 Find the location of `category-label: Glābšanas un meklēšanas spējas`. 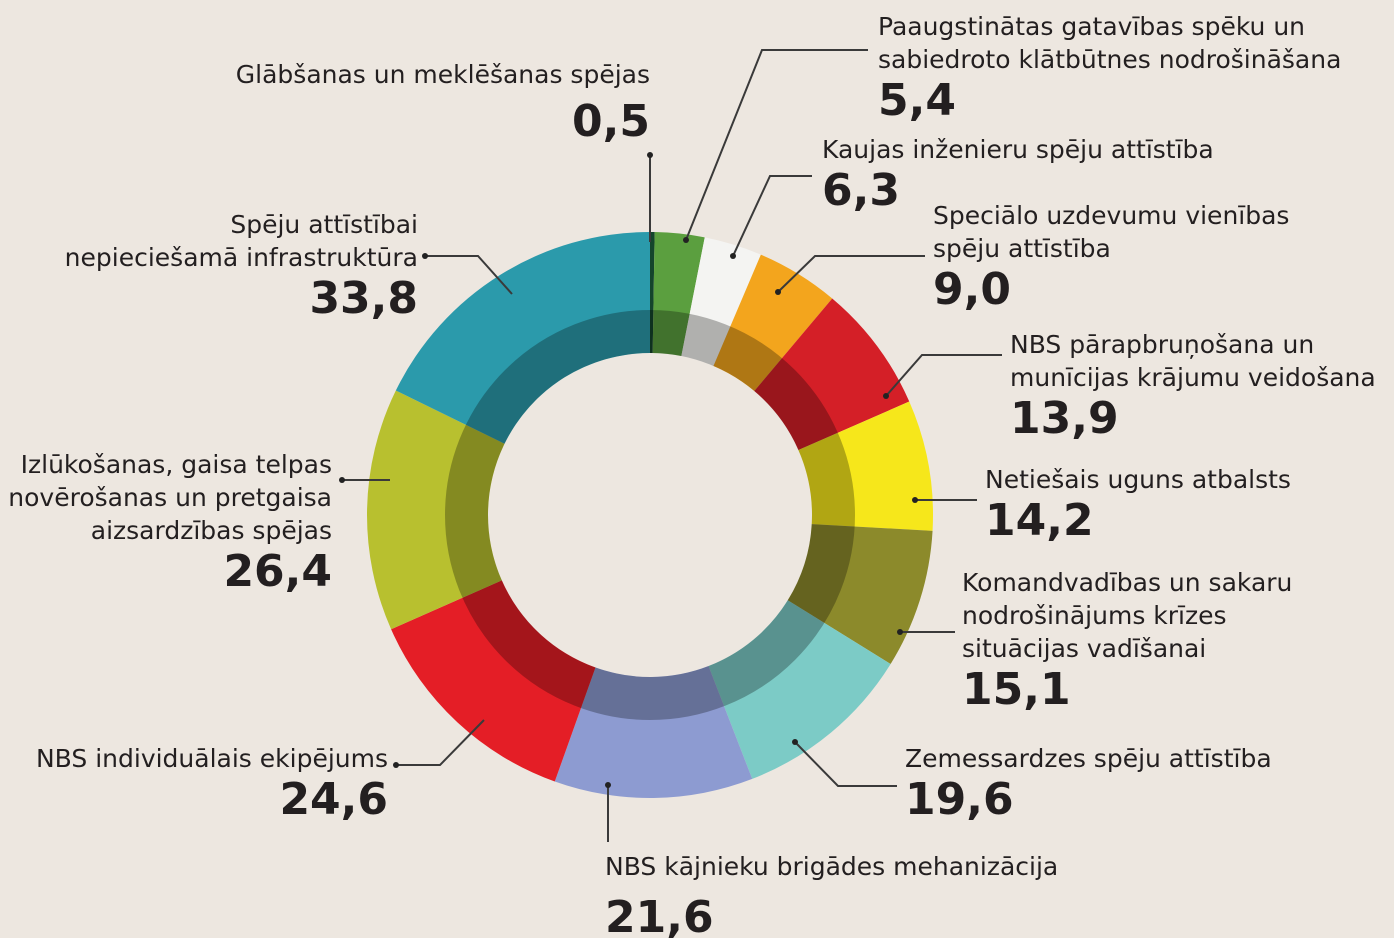

category-label: Glābšanas un meklēšanas spējas is located at coordinates (442, 74).